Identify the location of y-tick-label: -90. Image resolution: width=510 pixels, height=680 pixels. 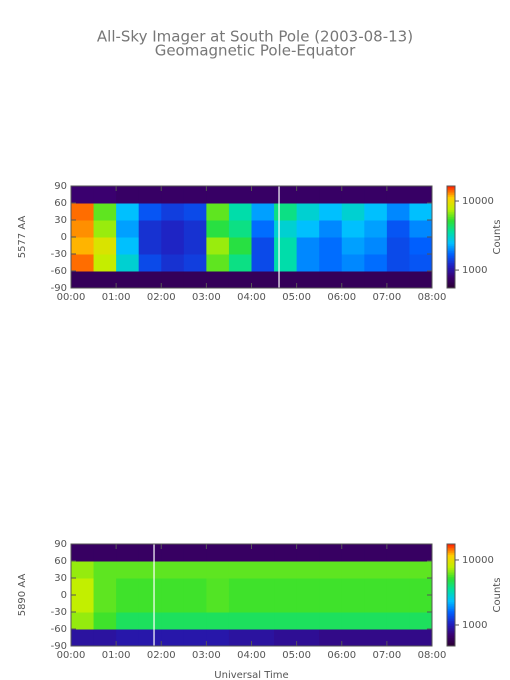
(59, 288).